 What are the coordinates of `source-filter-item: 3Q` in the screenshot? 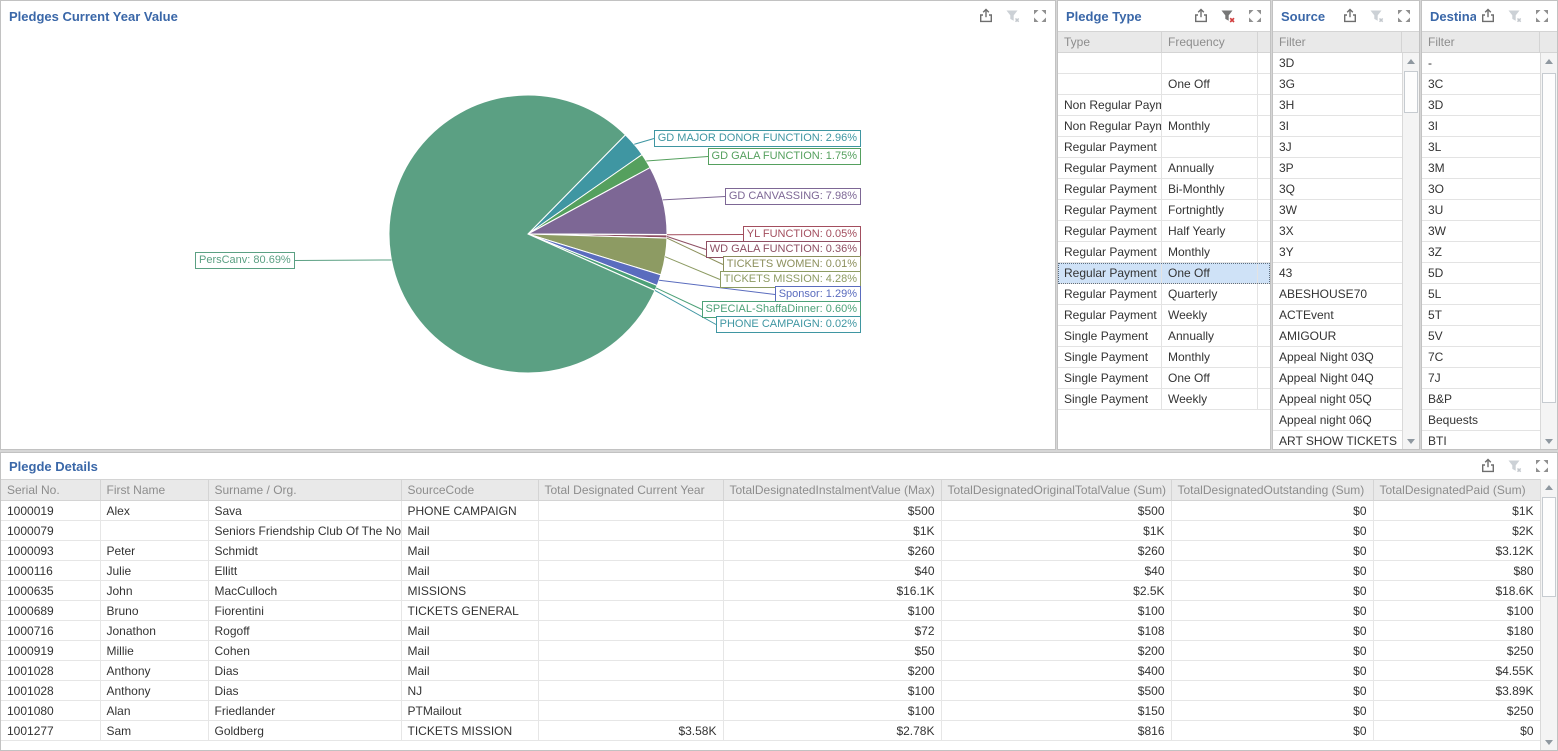 It's located at (1337, 189).